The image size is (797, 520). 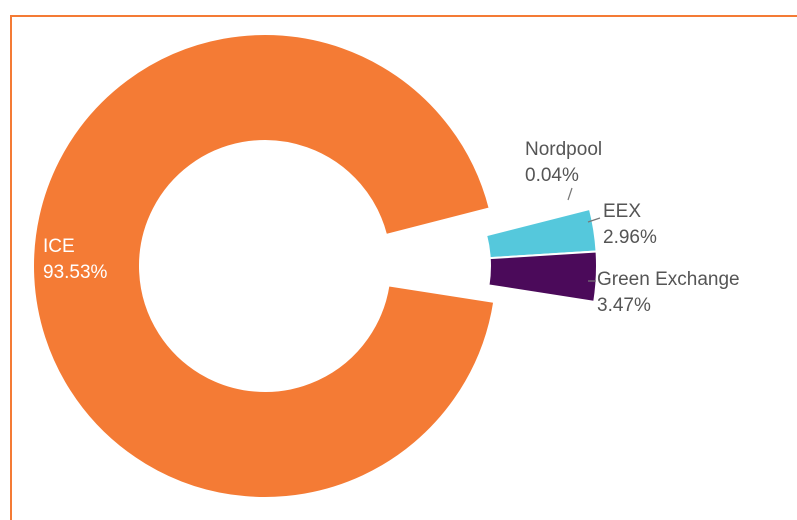 What do you see at coordinates (75, 272) in the screenshot?
I see `value-label: 93.53%` at bounding box center [75, 272].